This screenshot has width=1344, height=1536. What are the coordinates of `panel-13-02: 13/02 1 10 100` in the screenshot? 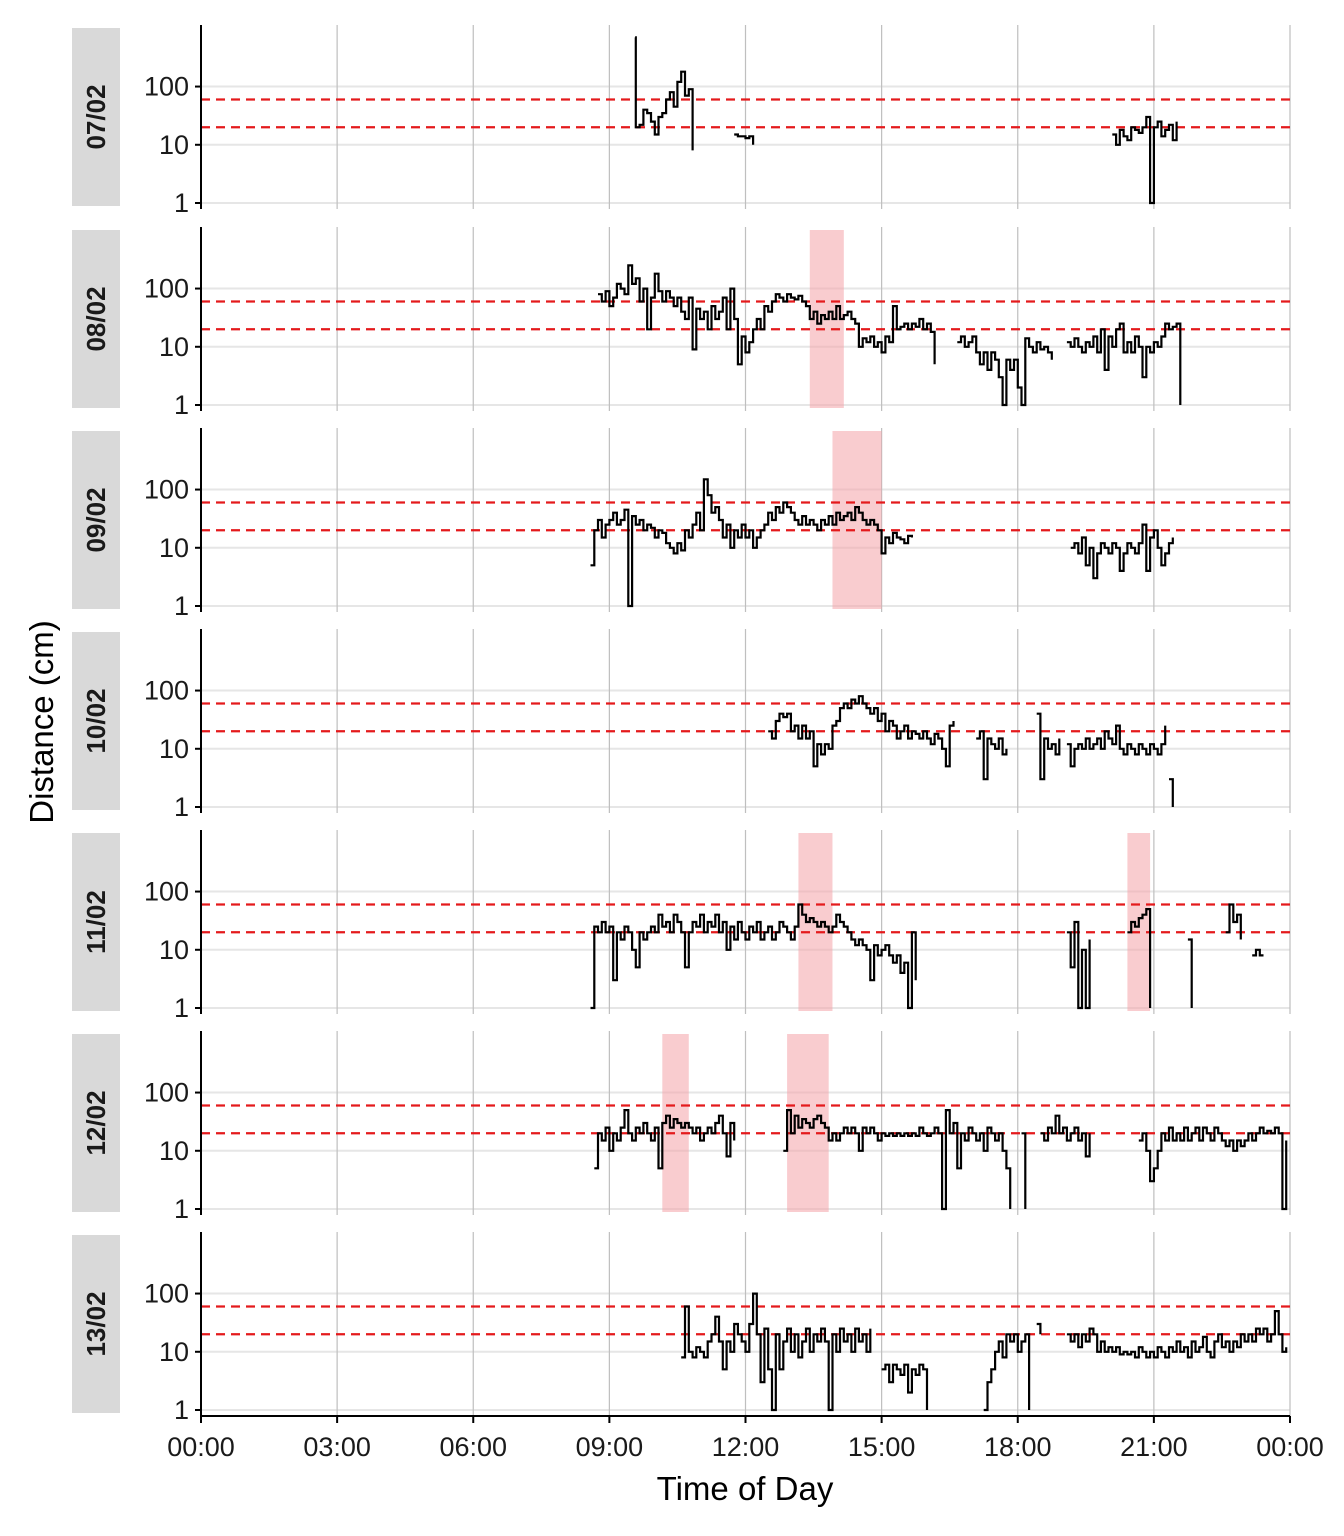 It's located at (681, 1328).